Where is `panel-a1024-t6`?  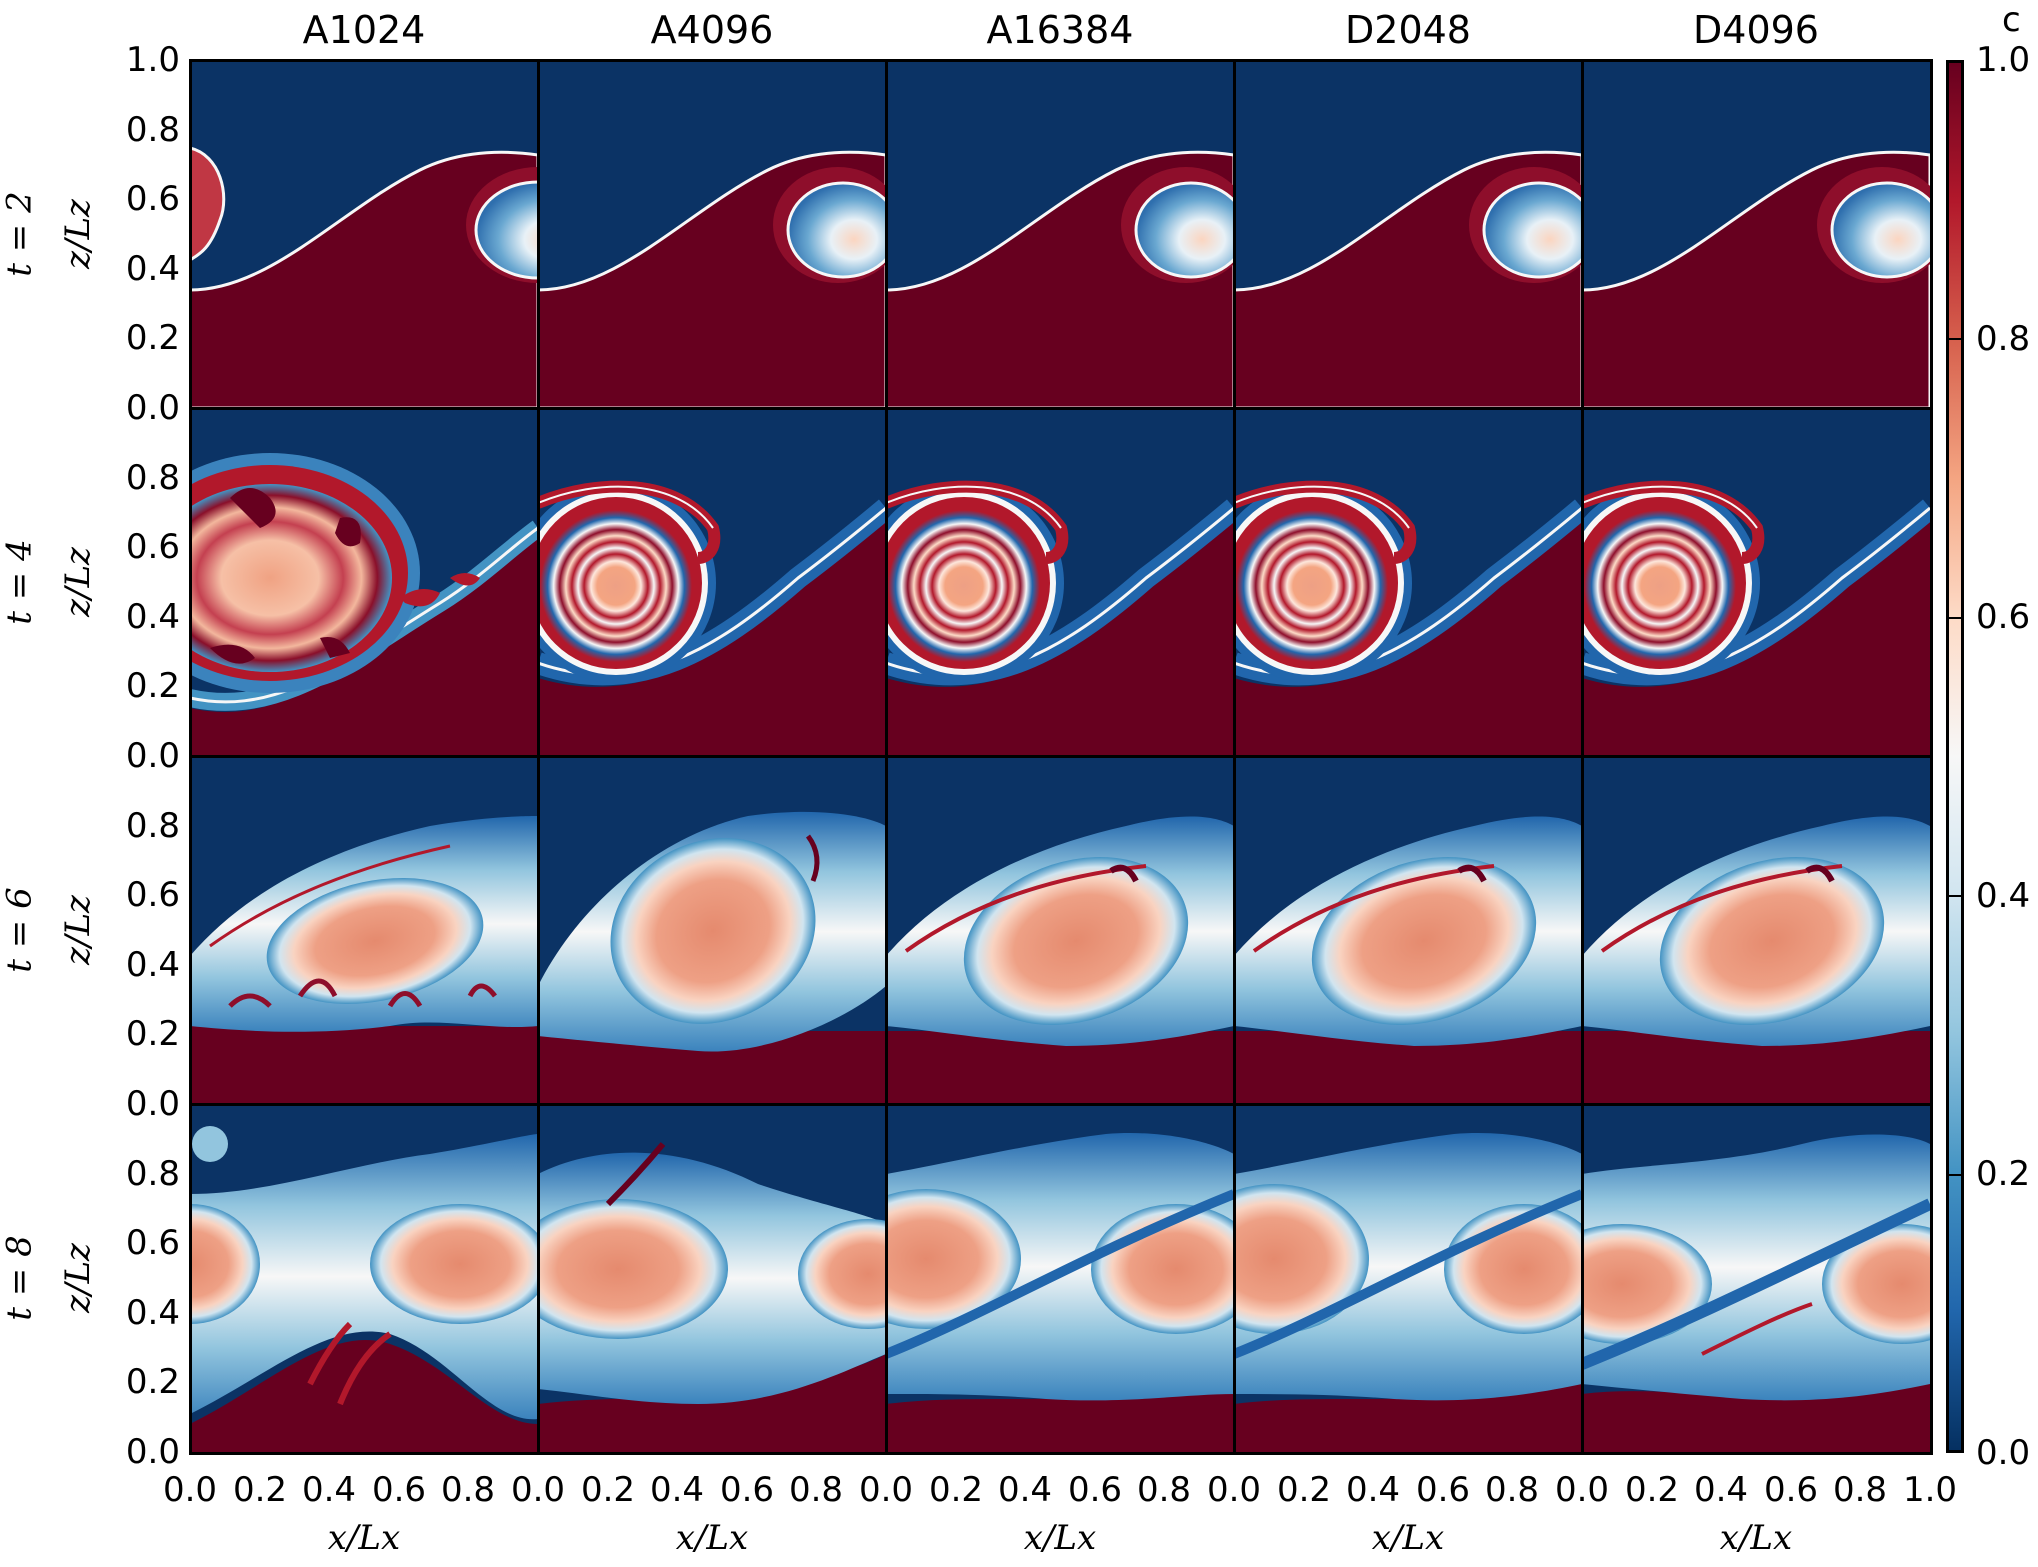
panel-a1024-t6 is located at coordinates (364, 930).